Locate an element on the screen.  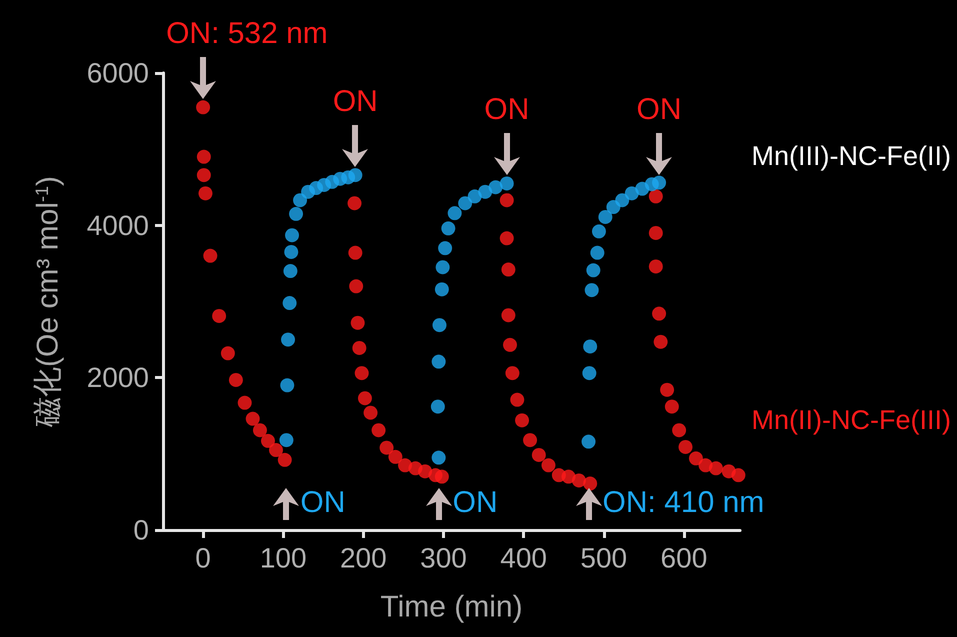
x-tick-label: 400 is located at coordinates (523, 558).